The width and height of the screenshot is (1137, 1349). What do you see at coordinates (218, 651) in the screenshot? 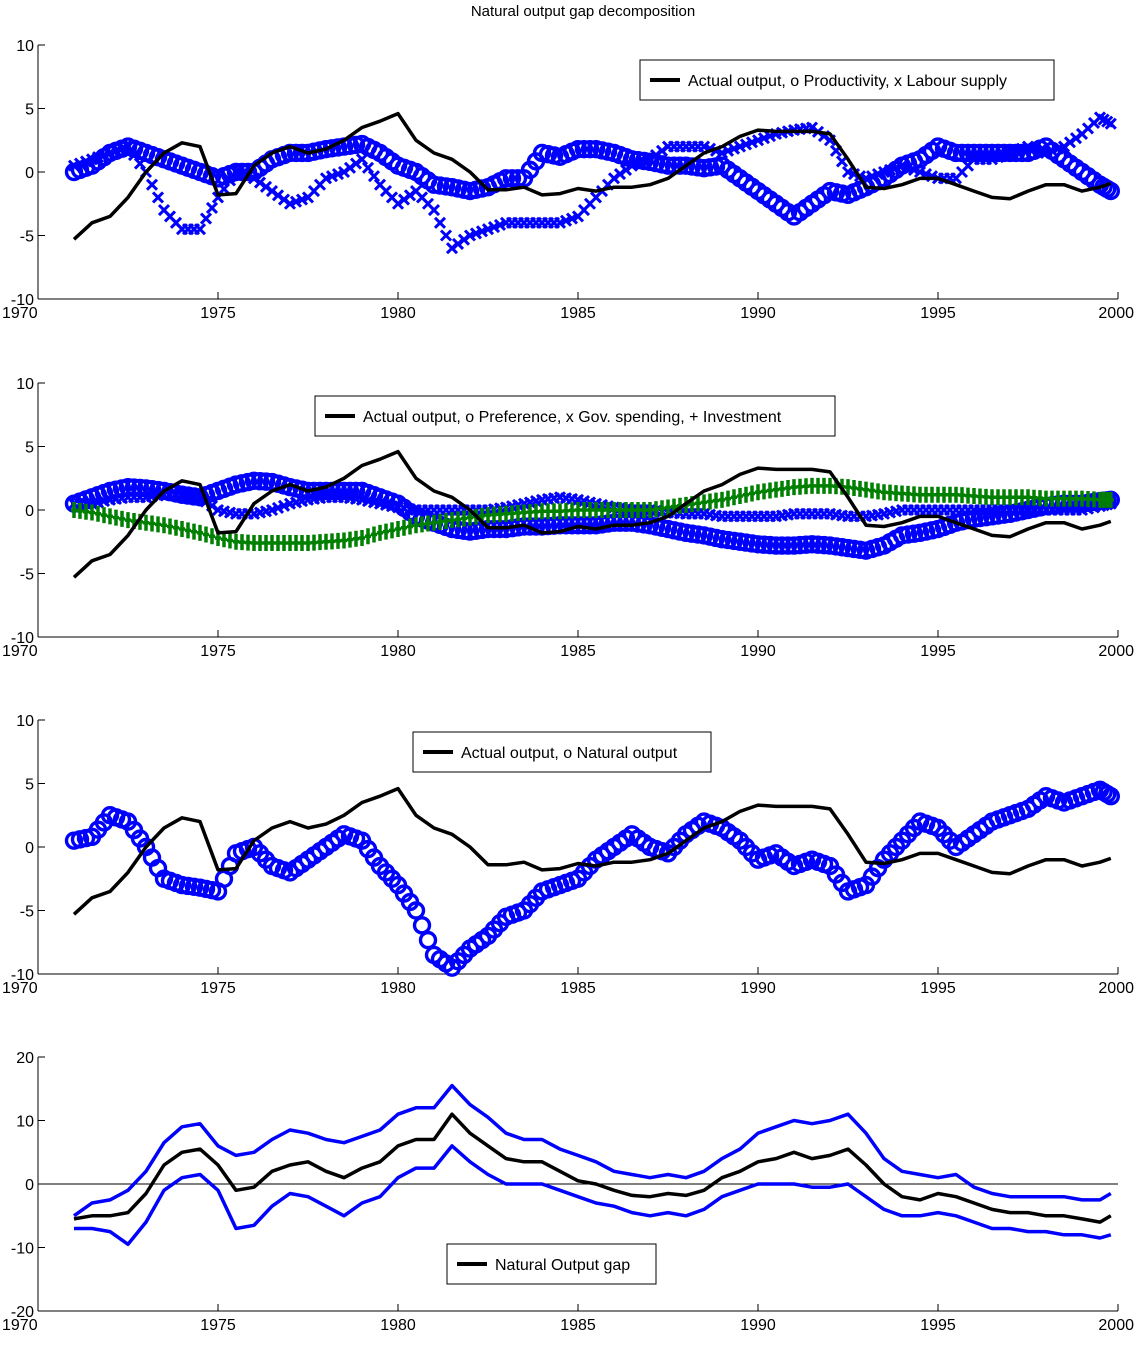
I see `x-tick-label: 1975` at bounding box center [218, 651].